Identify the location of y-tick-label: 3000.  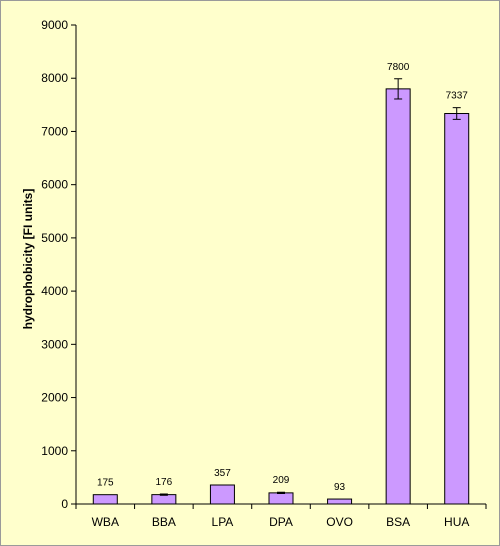
(54, 344).